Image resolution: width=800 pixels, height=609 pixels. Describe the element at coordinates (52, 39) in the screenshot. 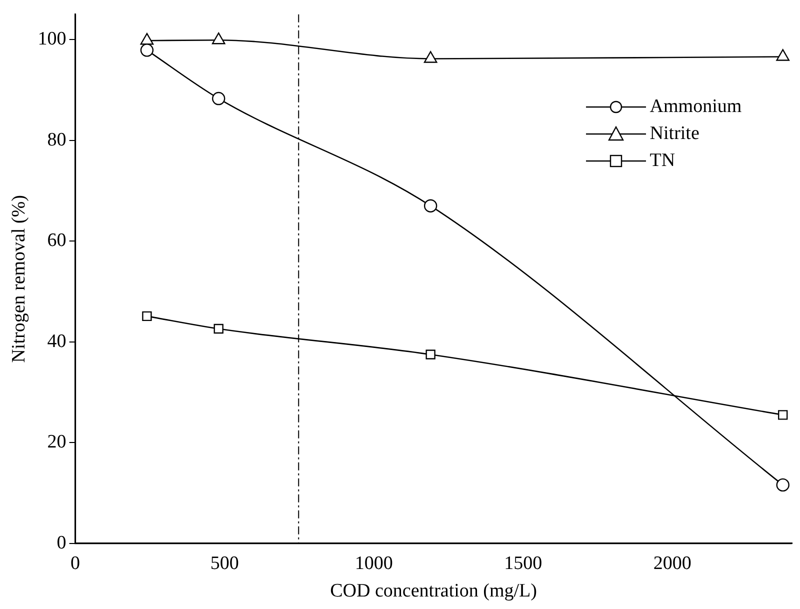

I see `y-tick-label: 100` at that location.